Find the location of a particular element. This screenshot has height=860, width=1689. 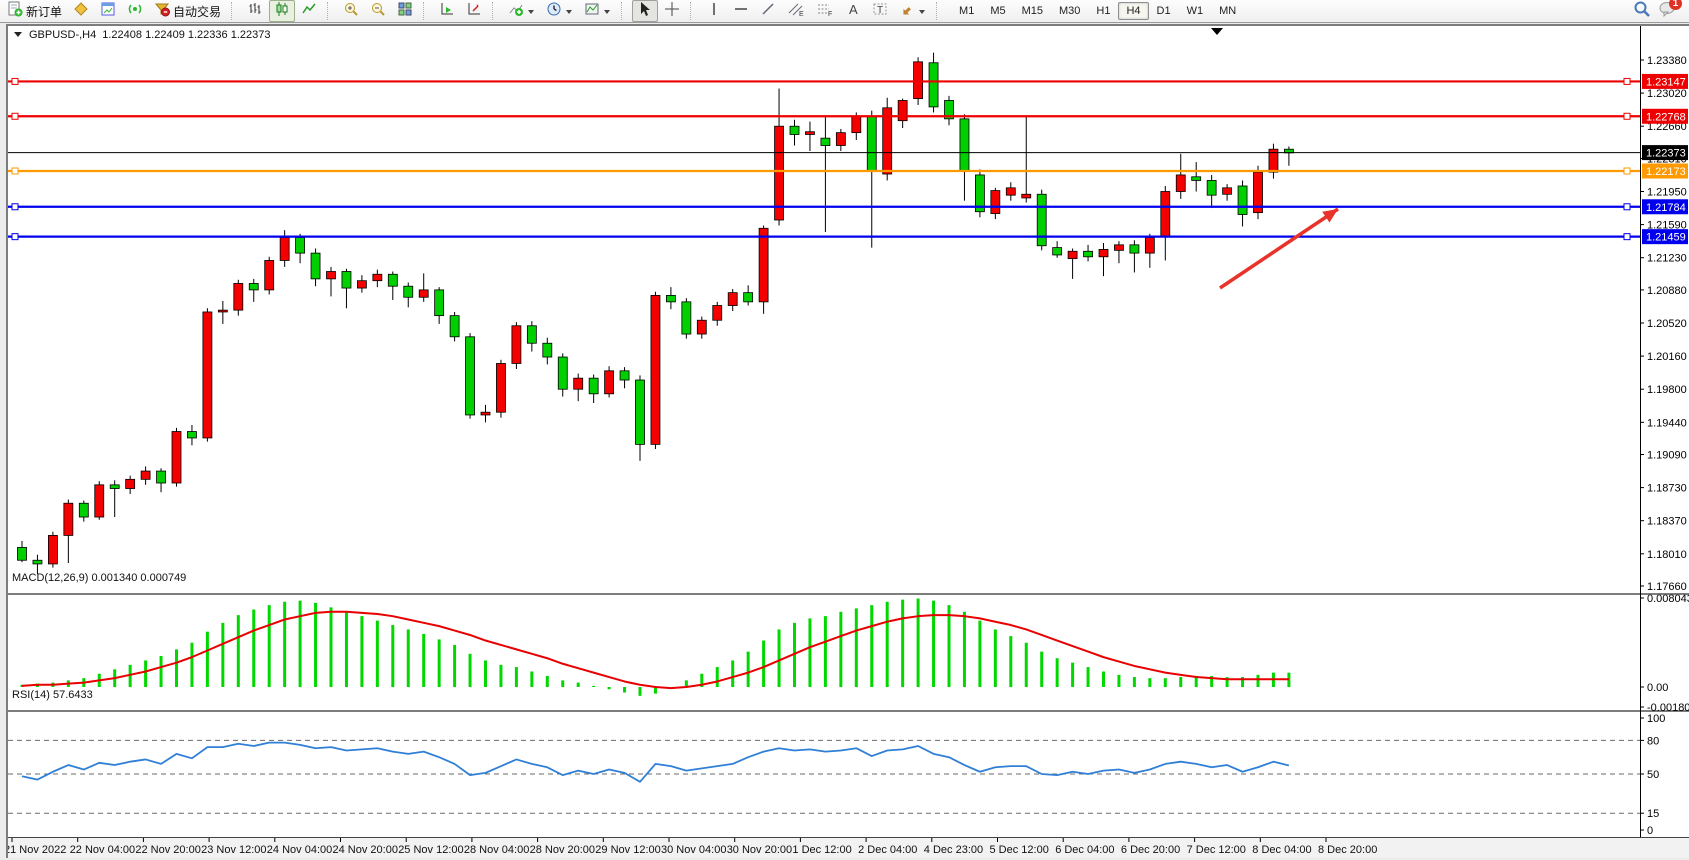

auto-scroll-button is located at coordinates (447, 11).